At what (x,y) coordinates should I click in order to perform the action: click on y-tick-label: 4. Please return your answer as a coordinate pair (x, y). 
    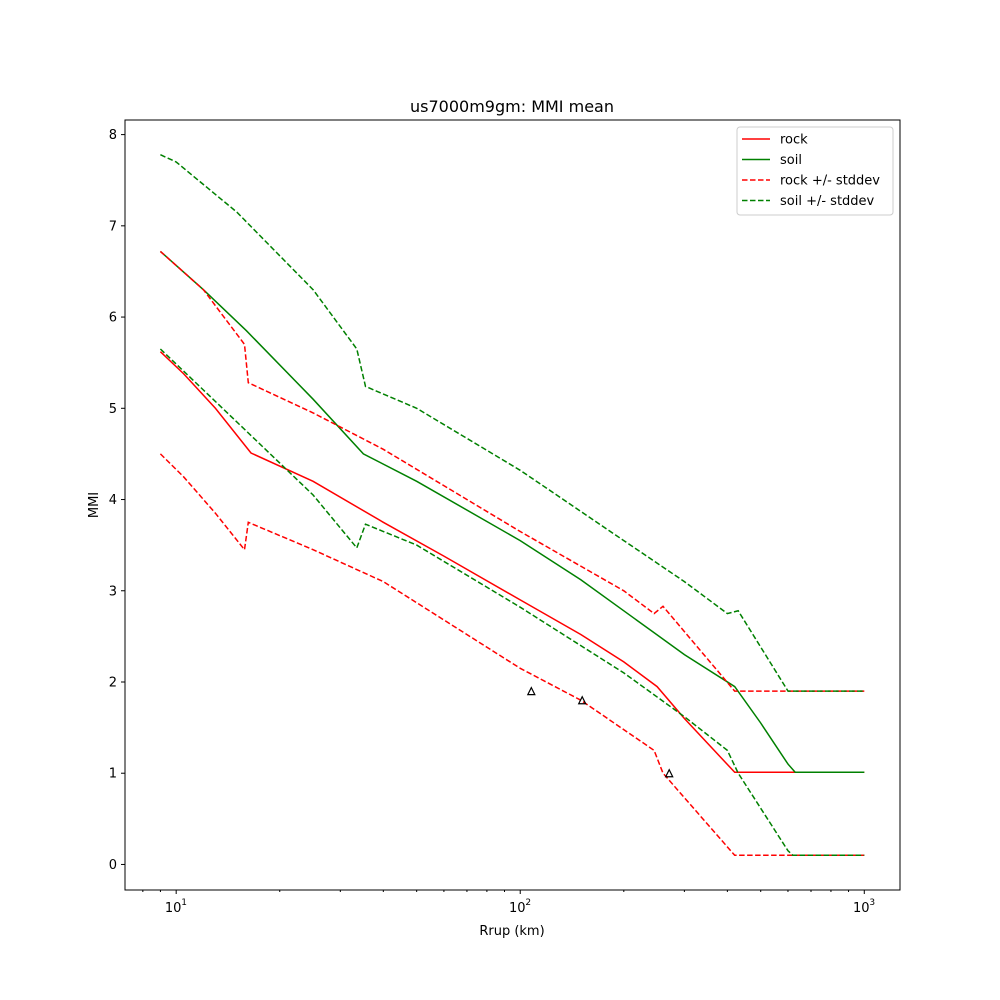
    Looking at the image, I should click on (113, 500).